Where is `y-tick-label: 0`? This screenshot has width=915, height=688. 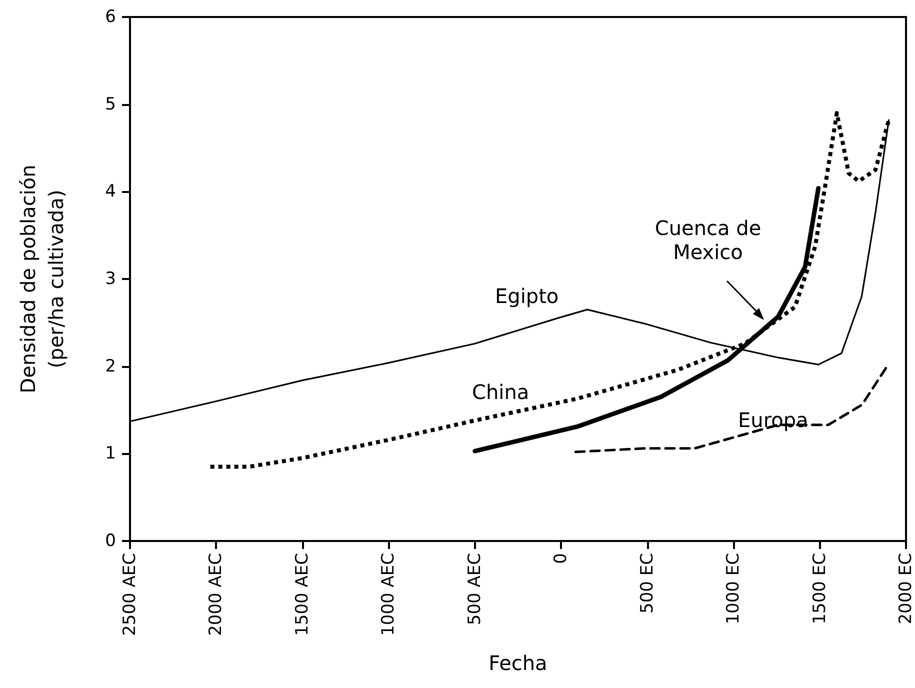
y-tick-label: 0 is located at coordinates (110, 541).